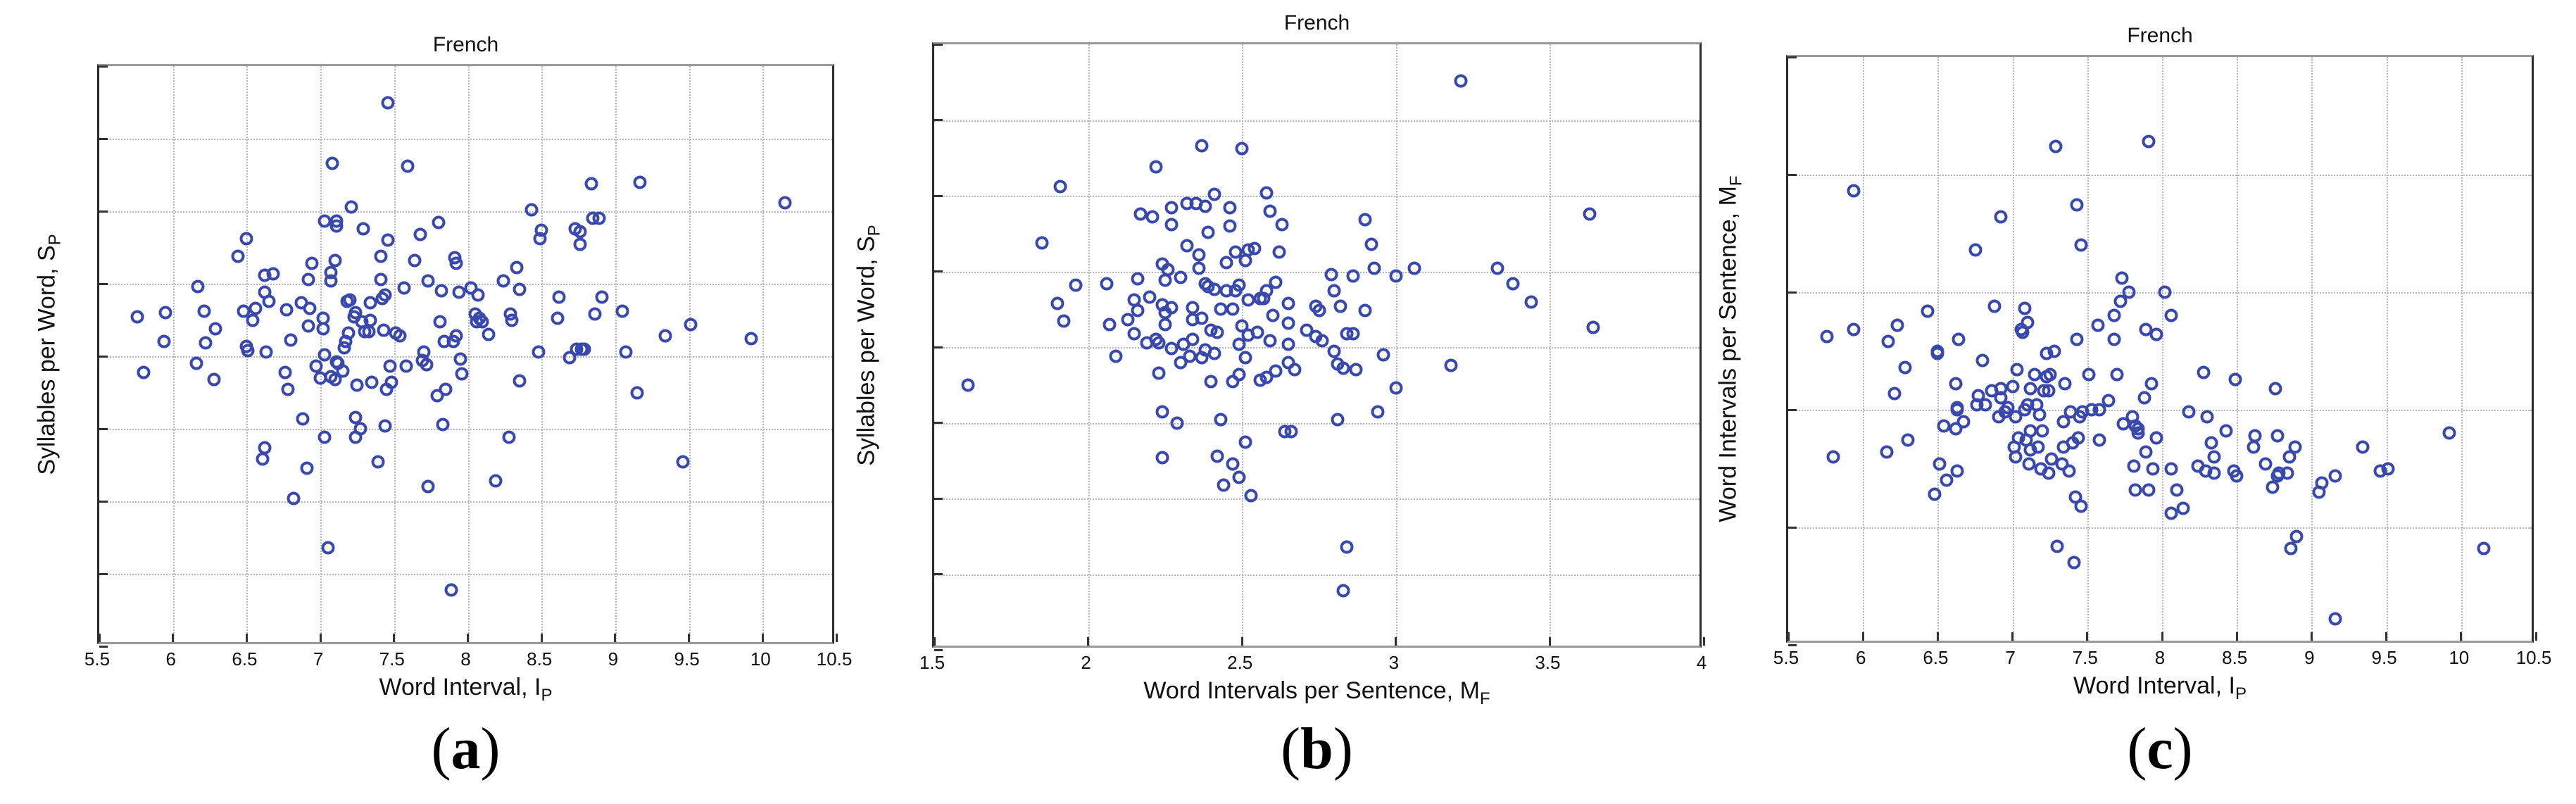  Describe the element at coordinates (491, 748) in the screenshot. I see `caption-paren-close: )` at that location.